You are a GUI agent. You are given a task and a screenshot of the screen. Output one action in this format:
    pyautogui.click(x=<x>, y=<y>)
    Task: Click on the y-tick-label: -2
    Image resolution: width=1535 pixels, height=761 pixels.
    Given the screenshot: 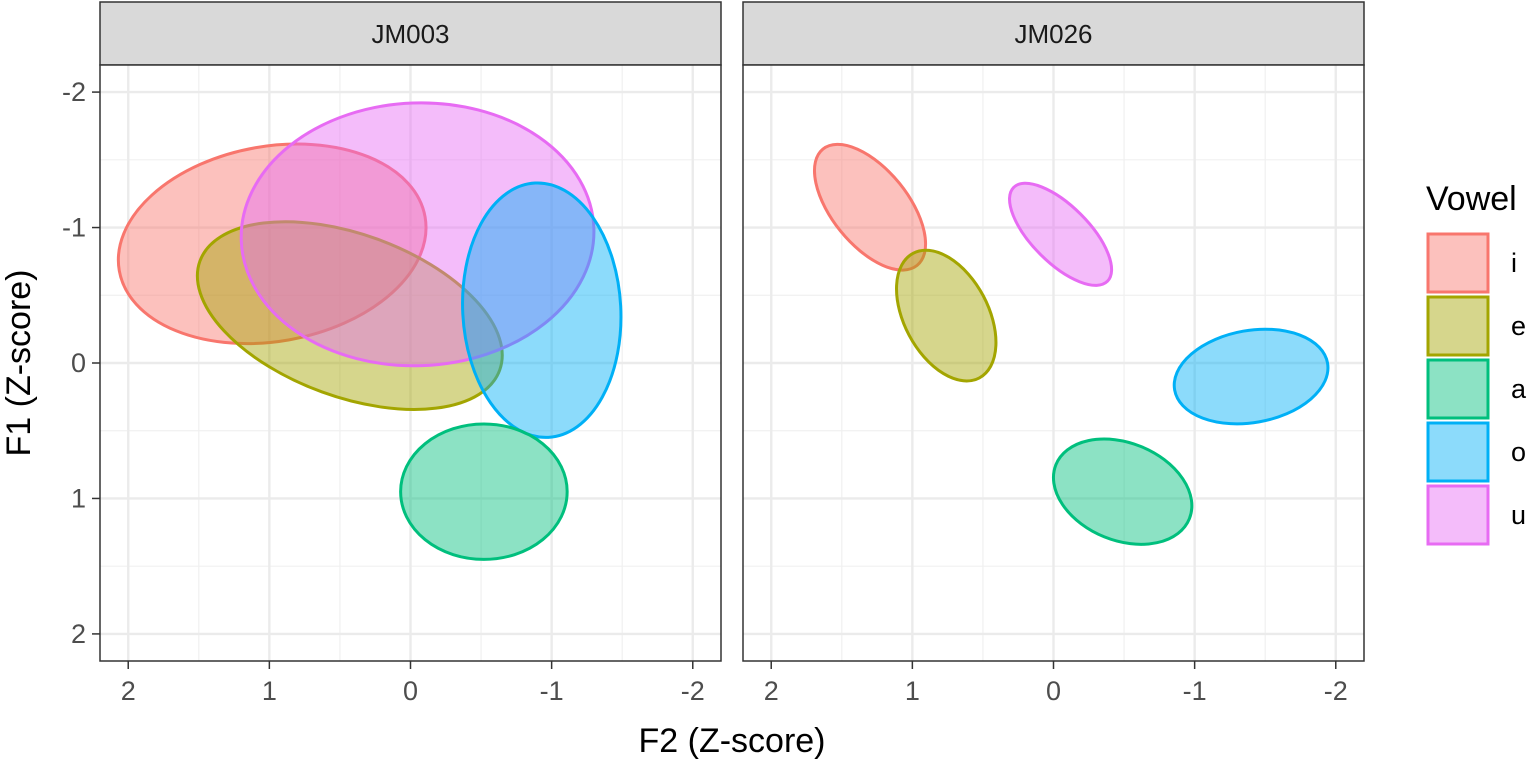 What is the action you would take?
    pyautogui.click(x=74, y=92)
    